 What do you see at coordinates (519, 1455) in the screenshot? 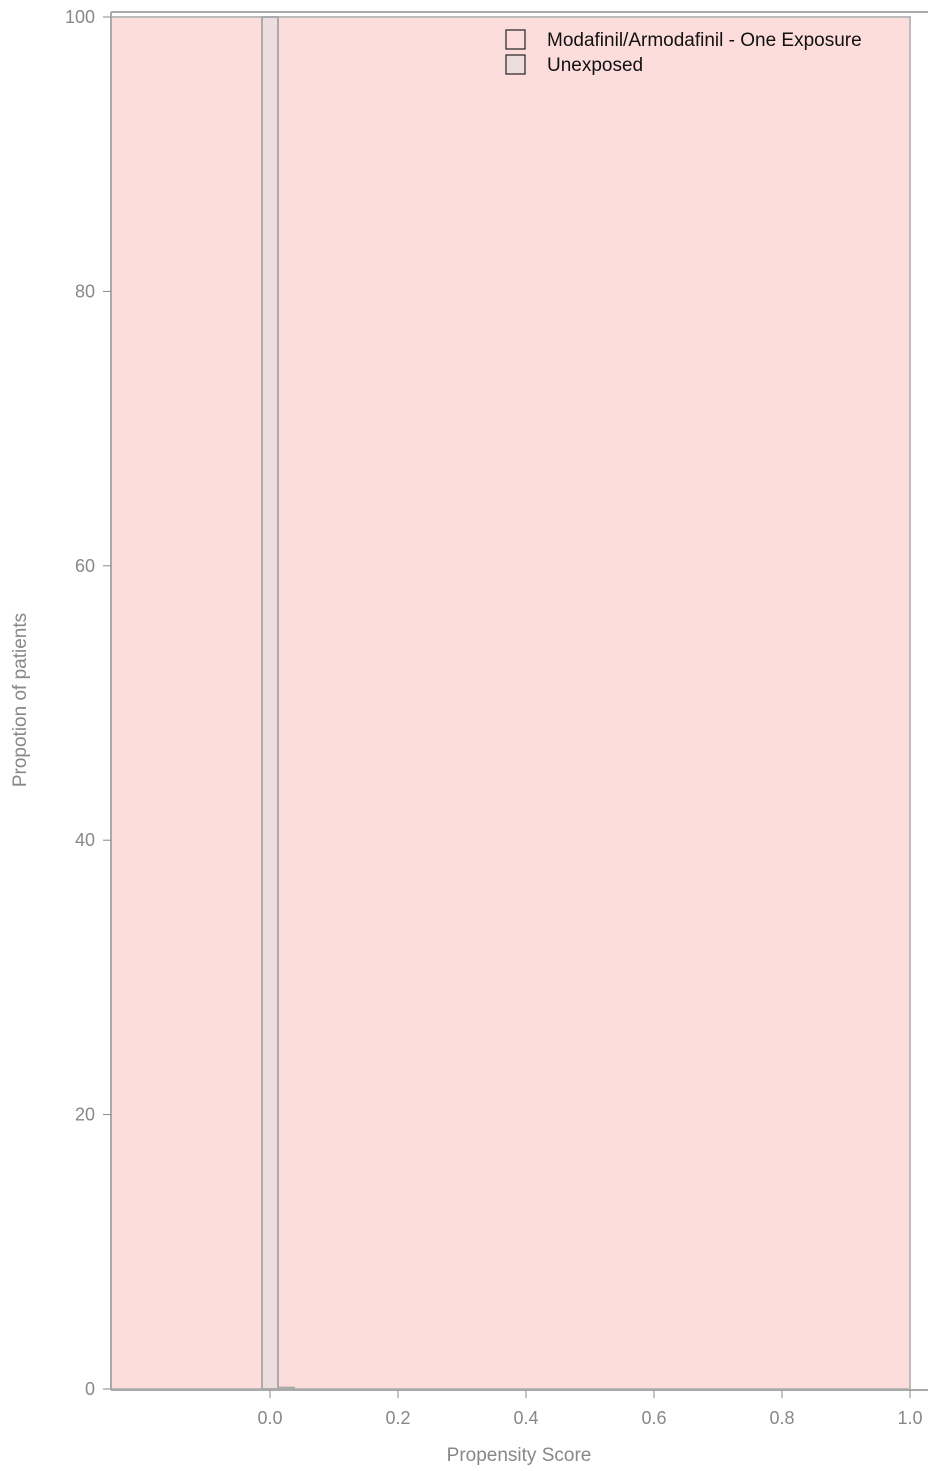
I see `x-axis-title: Propensity Score` at bounding box center [519, 1455].